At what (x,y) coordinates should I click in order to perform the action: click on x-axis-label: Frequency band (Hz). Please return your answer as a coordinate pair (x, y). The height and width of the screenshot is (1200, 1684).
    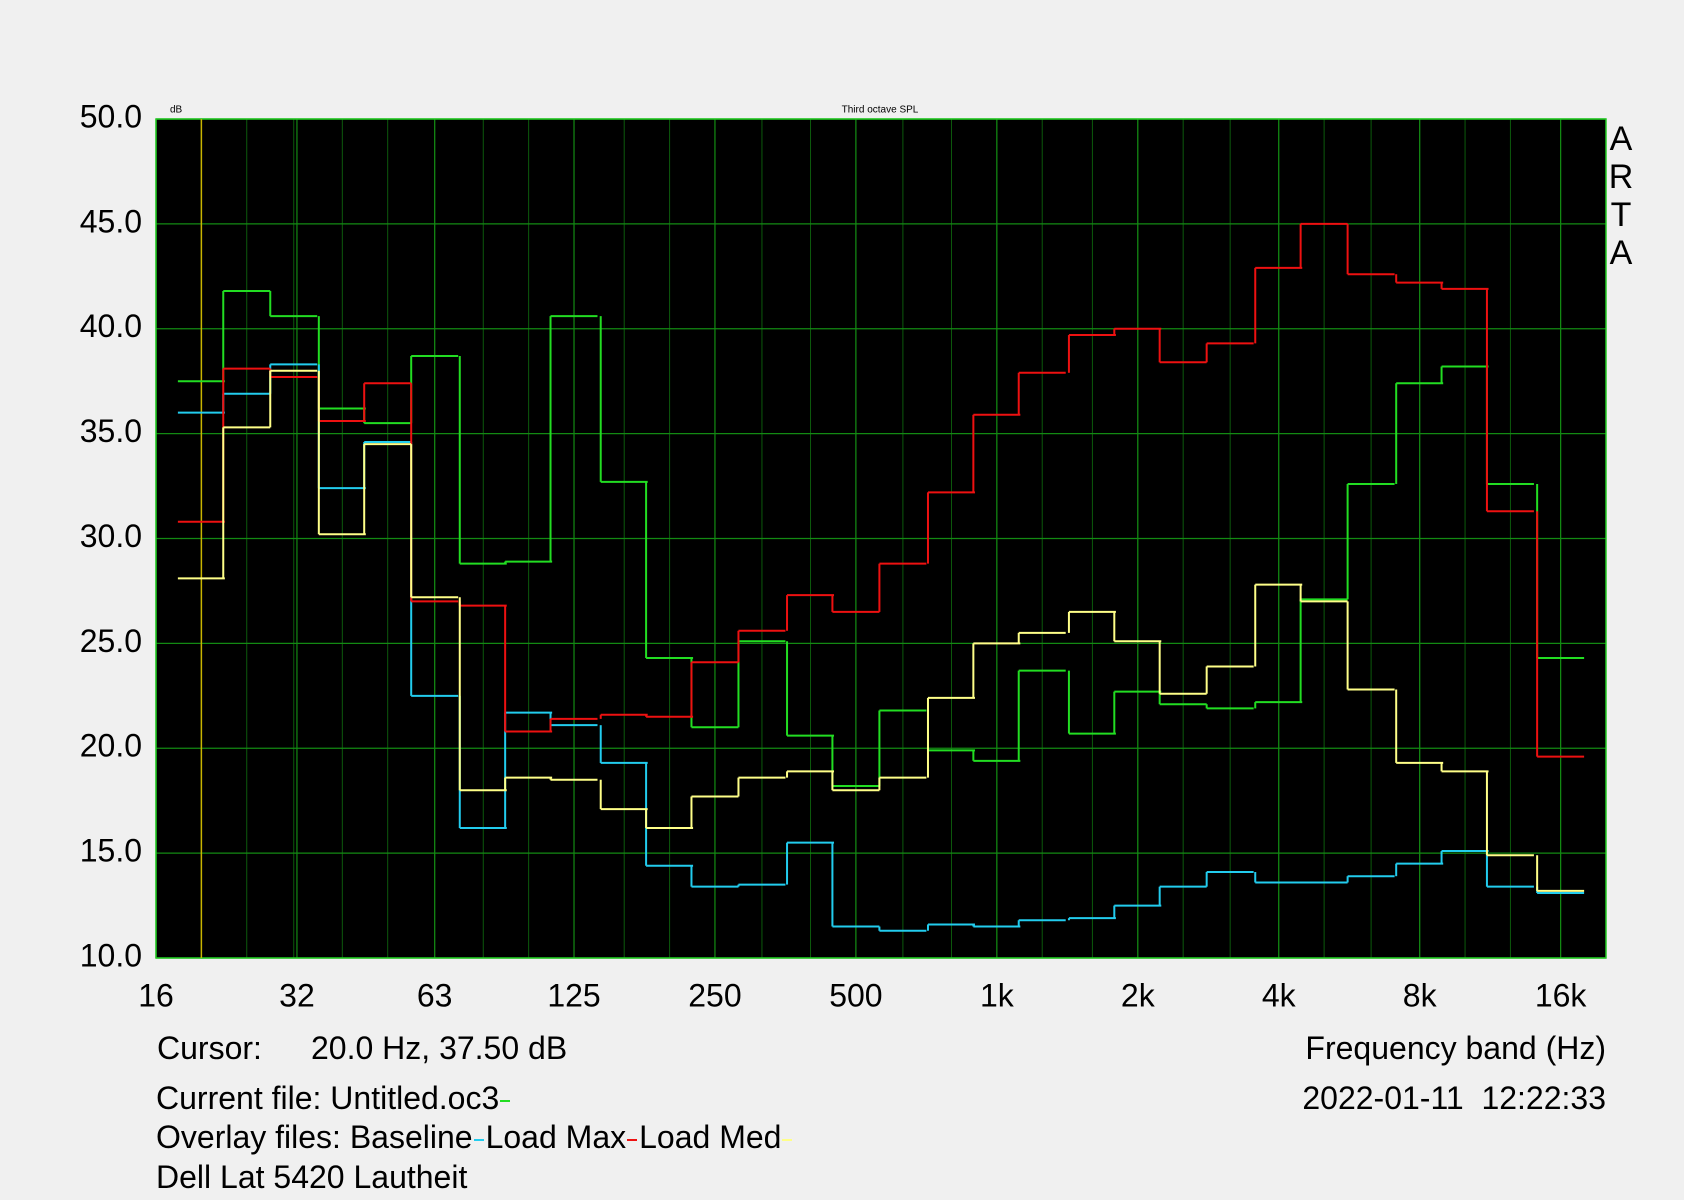
    Looking at the image, I should click on (1455, 1048).